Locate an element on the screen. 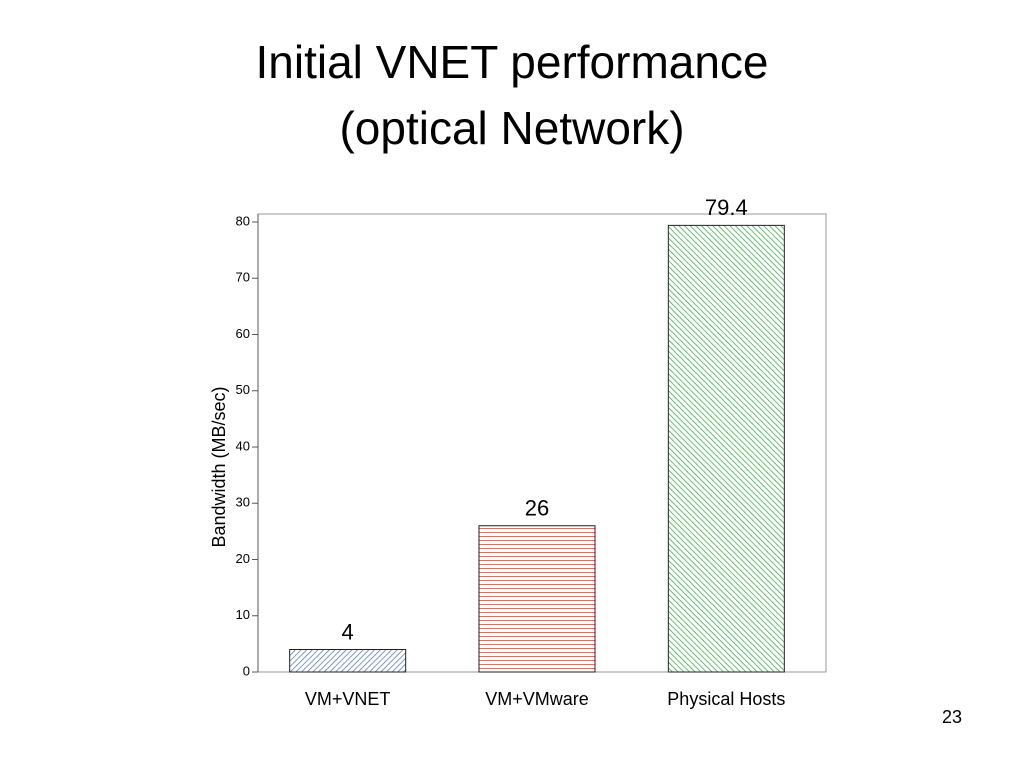 This screenshot has height=768, width=1024. y-tick-label: 30 is located at coordinates (243, 502).